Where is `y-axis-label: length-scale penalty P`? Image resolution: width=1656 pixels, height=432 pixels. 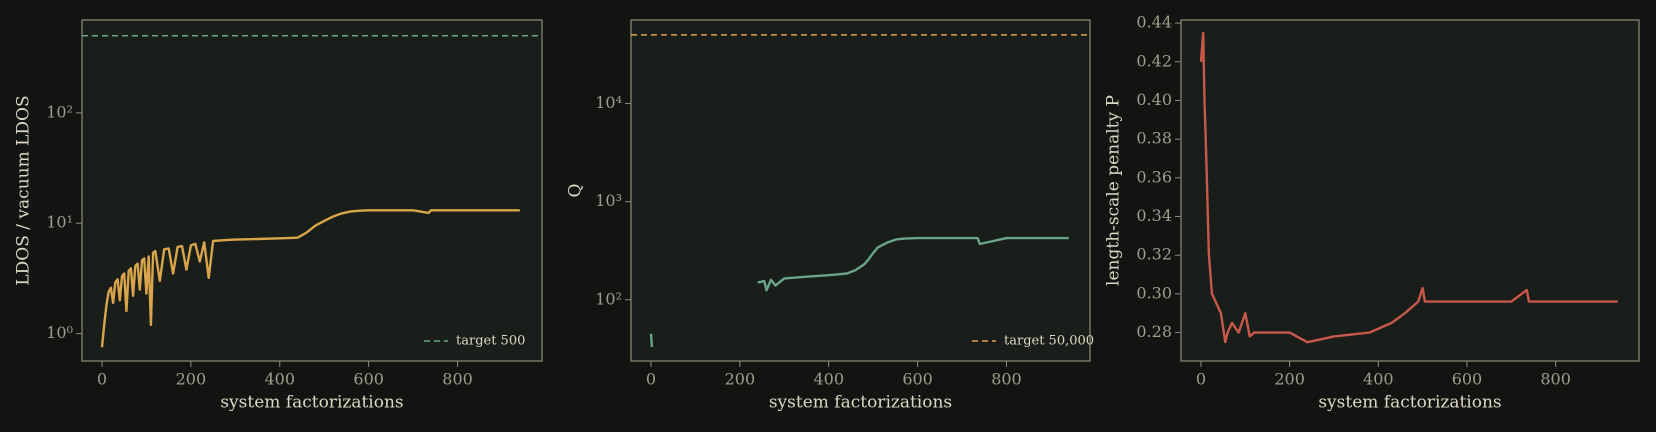
y-axis-label: length-scale penalty P is located at coordinates (1114, 190).